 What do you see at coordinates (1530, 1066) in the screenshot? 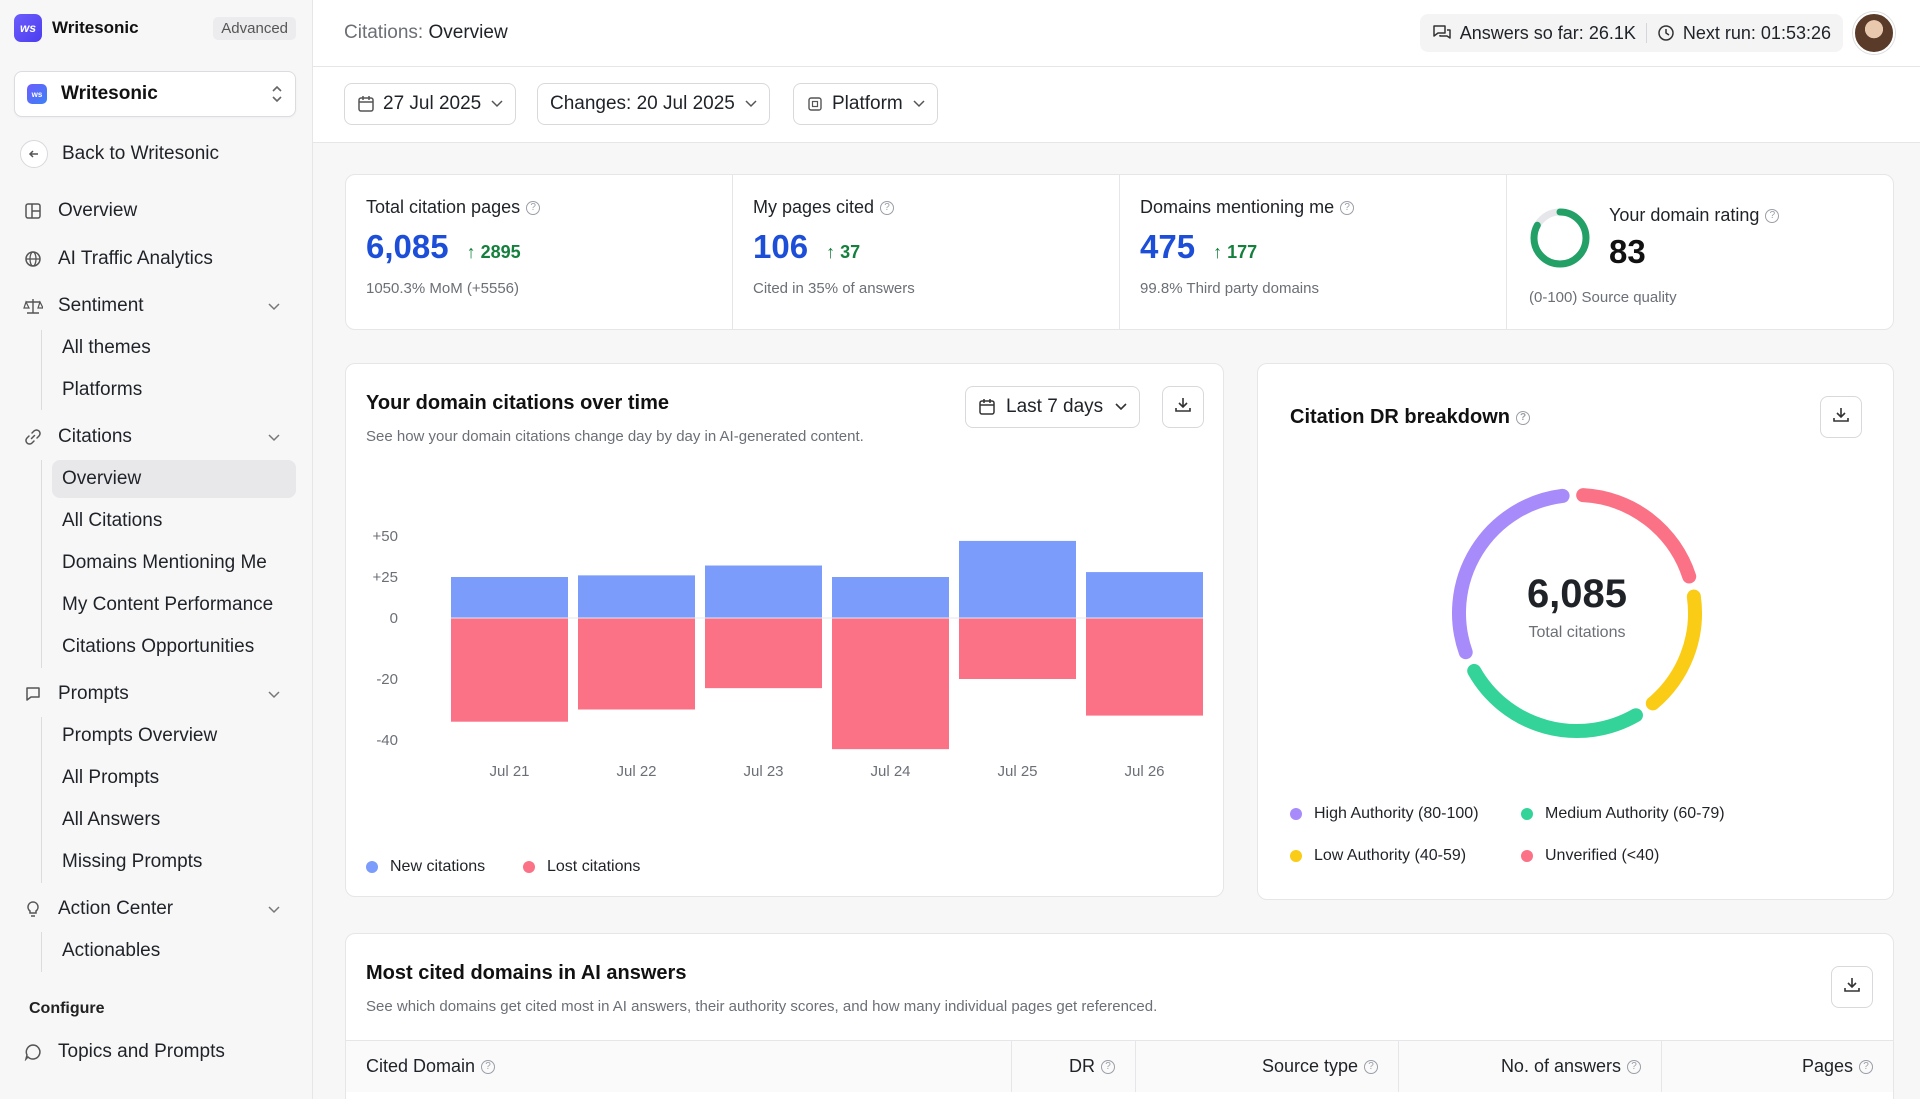
I see `column-header-answers: No. of answers?` at bounding box center [1530, 1066].